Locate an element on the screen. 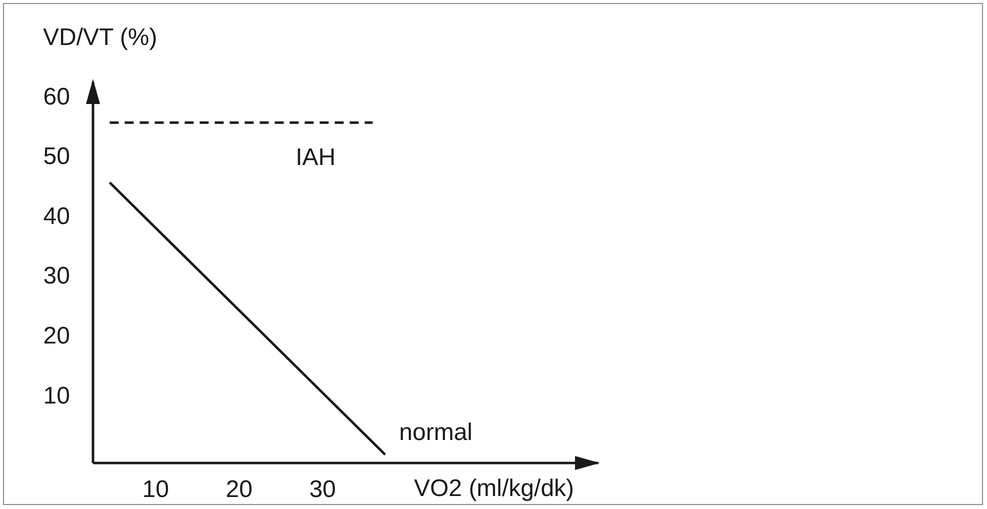 The image size is (987, 509). series-label: IAH is located at coordinates (316, 158).